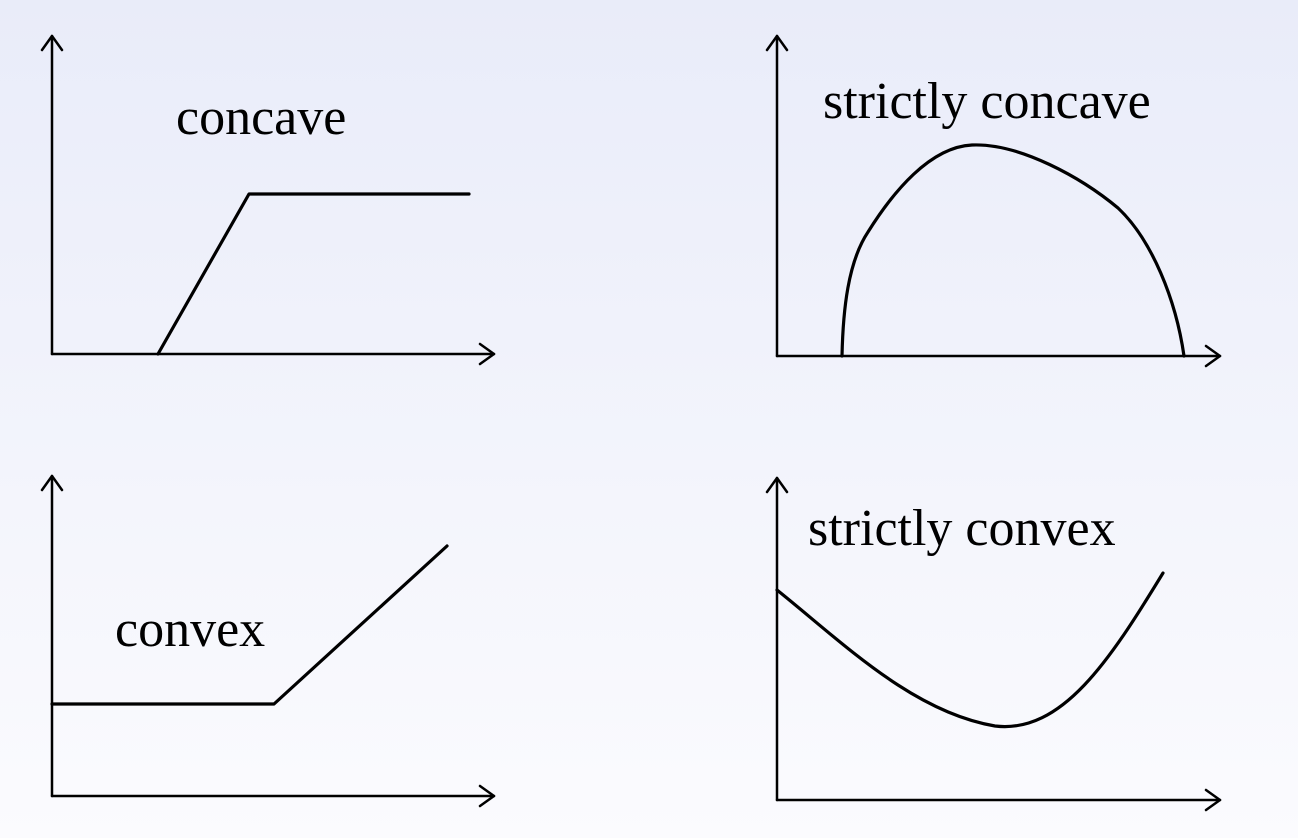 Image resolution: width=1298 pixels, height=838 pixels. I want to click on convex-axes, so click(268, 641).